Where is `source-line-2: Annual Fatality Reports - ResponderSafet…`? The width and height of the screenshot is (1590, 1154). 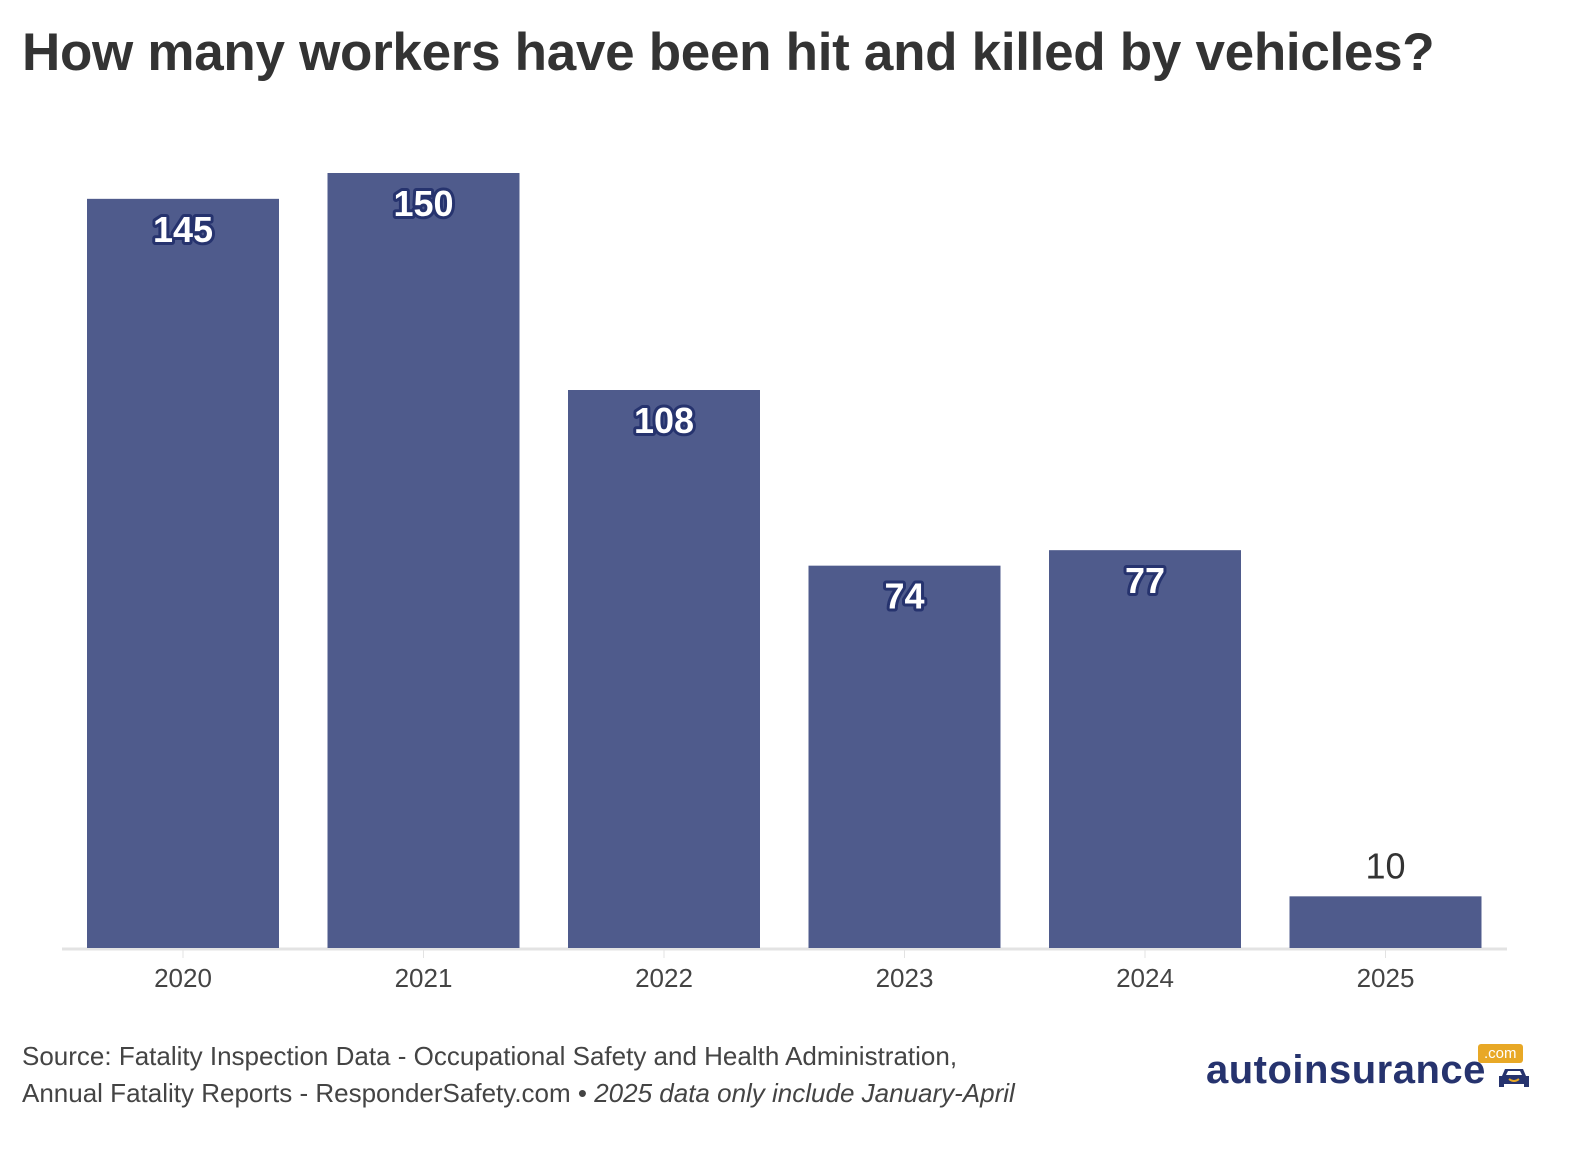
source-line-2: Annual Fatality Reports - ResponderSafet… is located at coordinates (308, 1093).